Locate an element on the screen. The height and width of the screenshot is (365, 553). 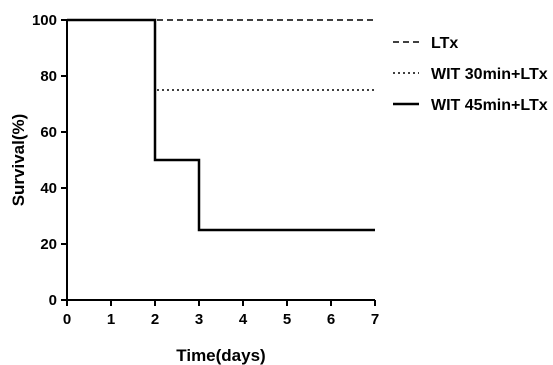
legend-label: WIT 30min+LTx is located at coordinates (489, 74).